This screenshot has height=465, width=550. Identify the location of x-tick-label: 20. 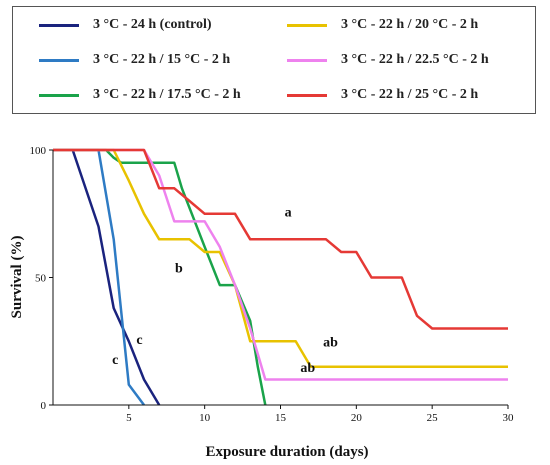
(357, 418).